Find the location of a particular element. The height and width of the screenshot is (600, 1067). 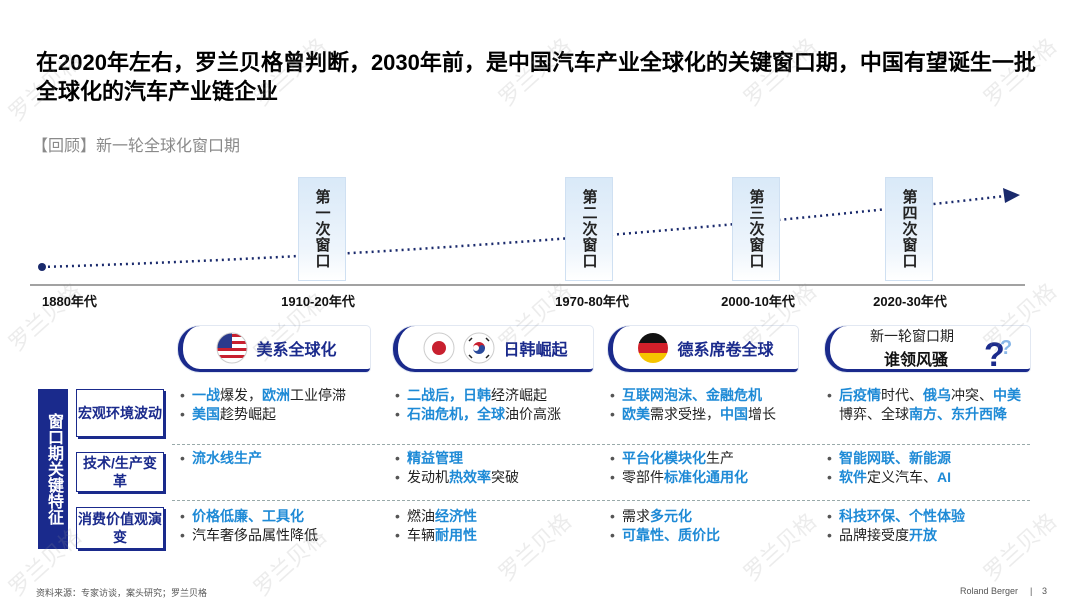

bullet: 石油危机，全球油价高涨 is located at coordinates (495, 414).